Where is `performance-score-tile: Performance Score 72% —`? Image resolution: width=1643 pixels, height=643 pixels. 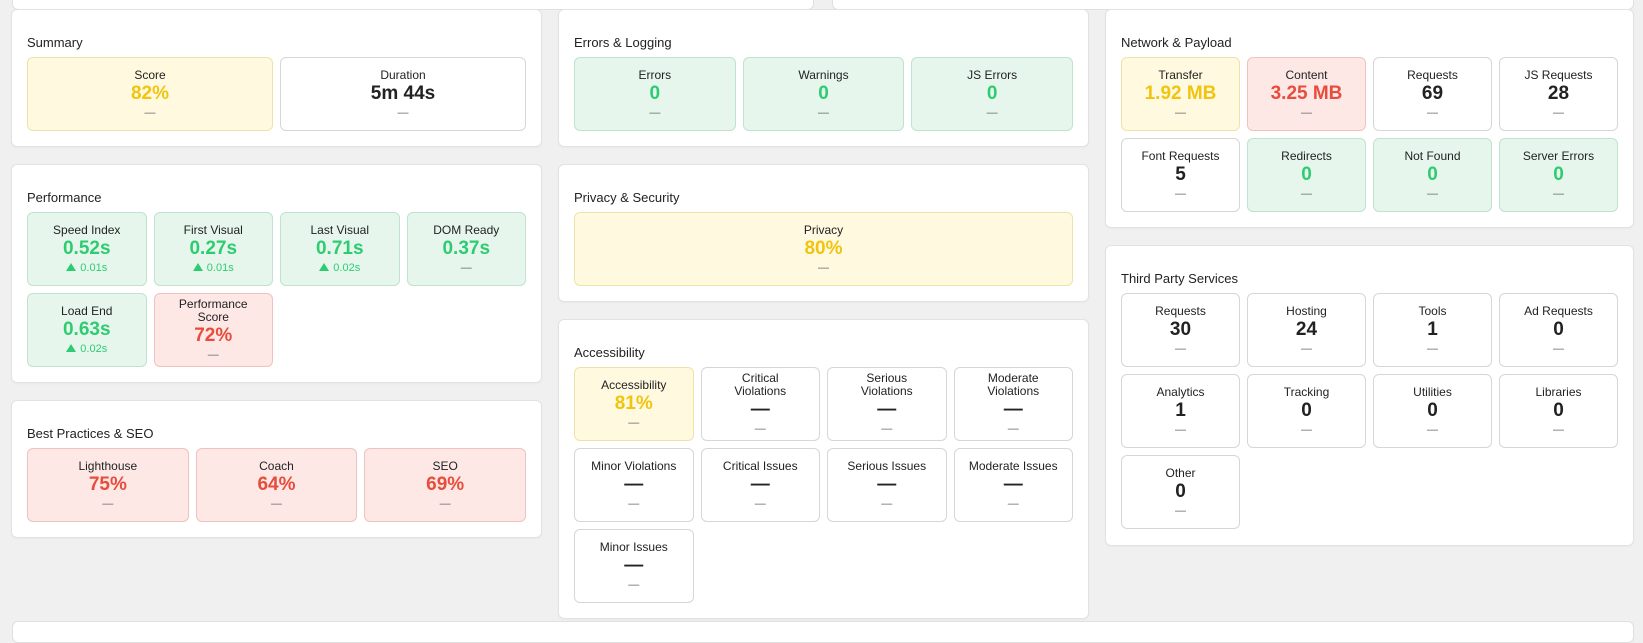 performance-score-tile: Performance Score 72% — is located at coordinates (213, 330).